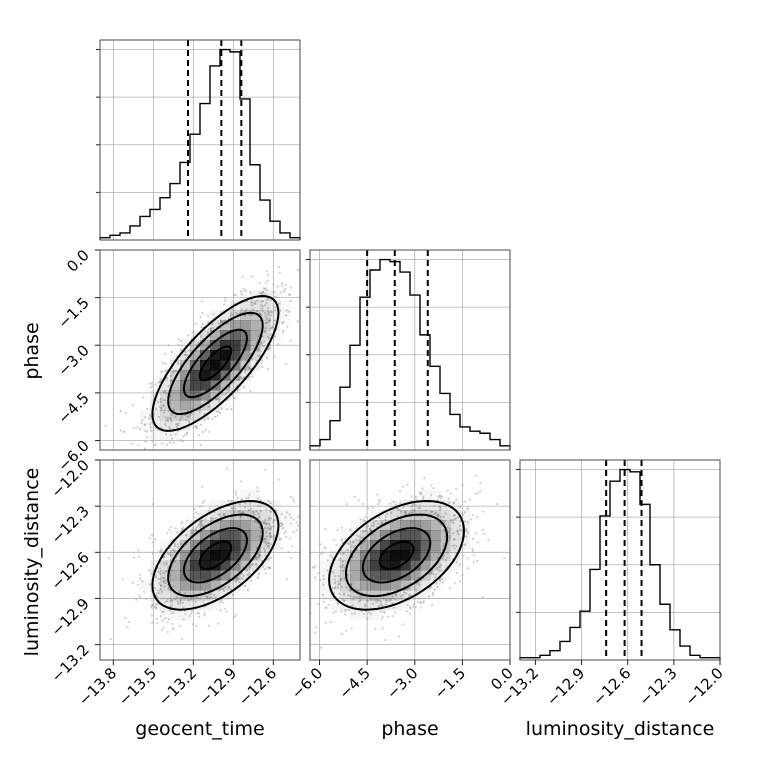 The height and width of the screenshot is (760, 760). What do you see at coordinates (704, 686) in the screenshot?
I see `tick-label-x-luminosity-distance: −12.0` at bounding box center [704, 686].